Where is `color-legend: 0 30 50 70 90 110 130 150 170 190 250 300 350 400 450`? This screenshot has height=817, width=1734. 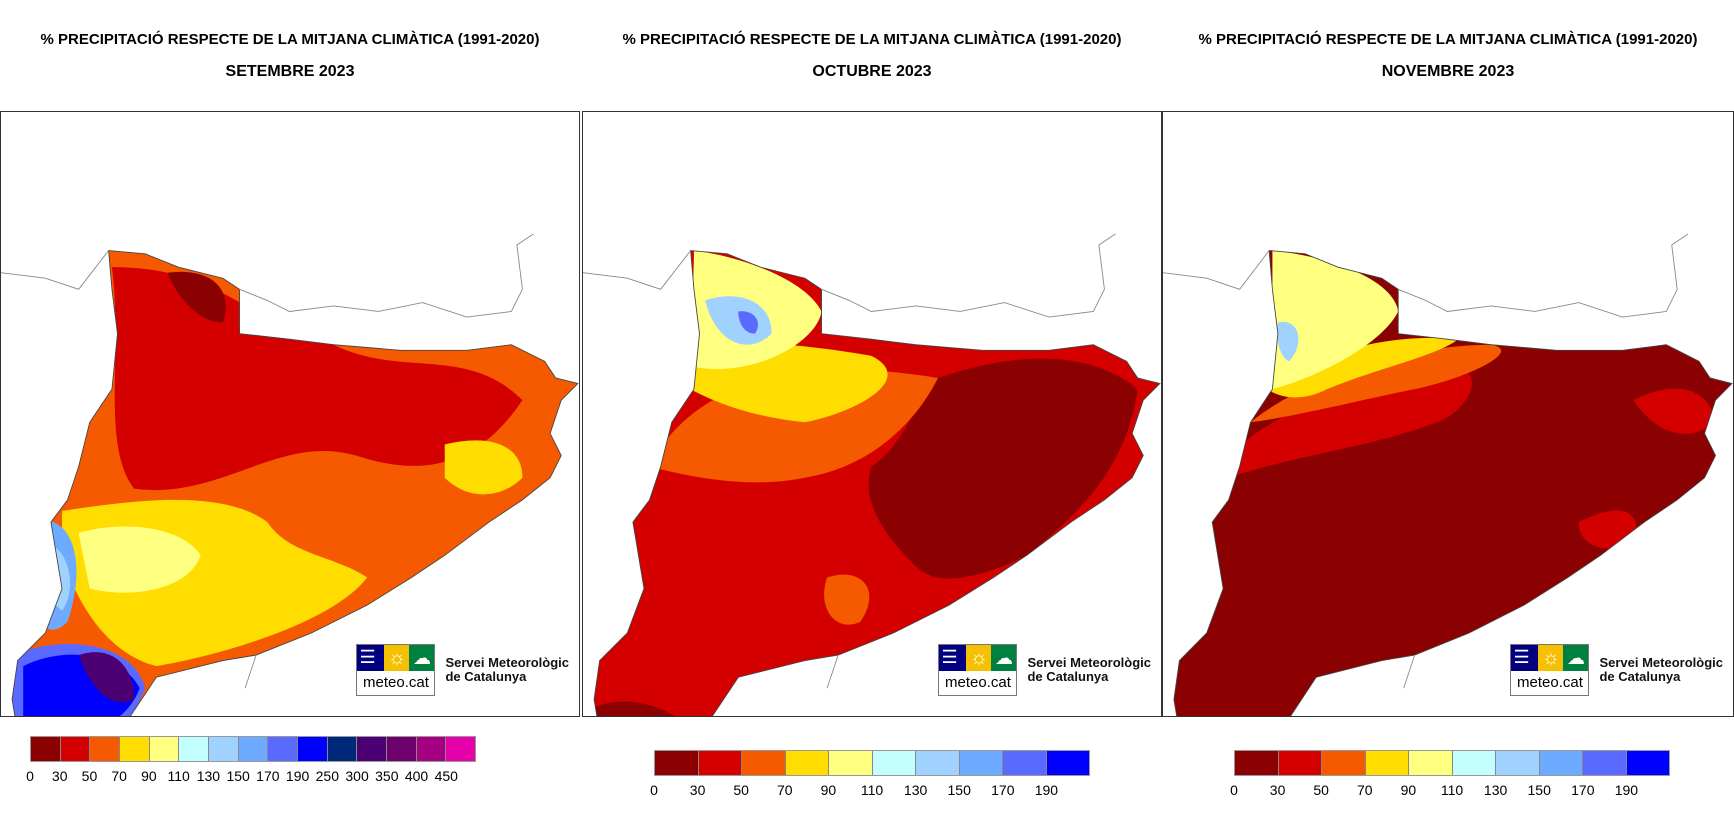
color-legend: 0 30 50 70 90 110 130 150 170 190 250 300 350 400 450 is located at coordinates (251, 761).